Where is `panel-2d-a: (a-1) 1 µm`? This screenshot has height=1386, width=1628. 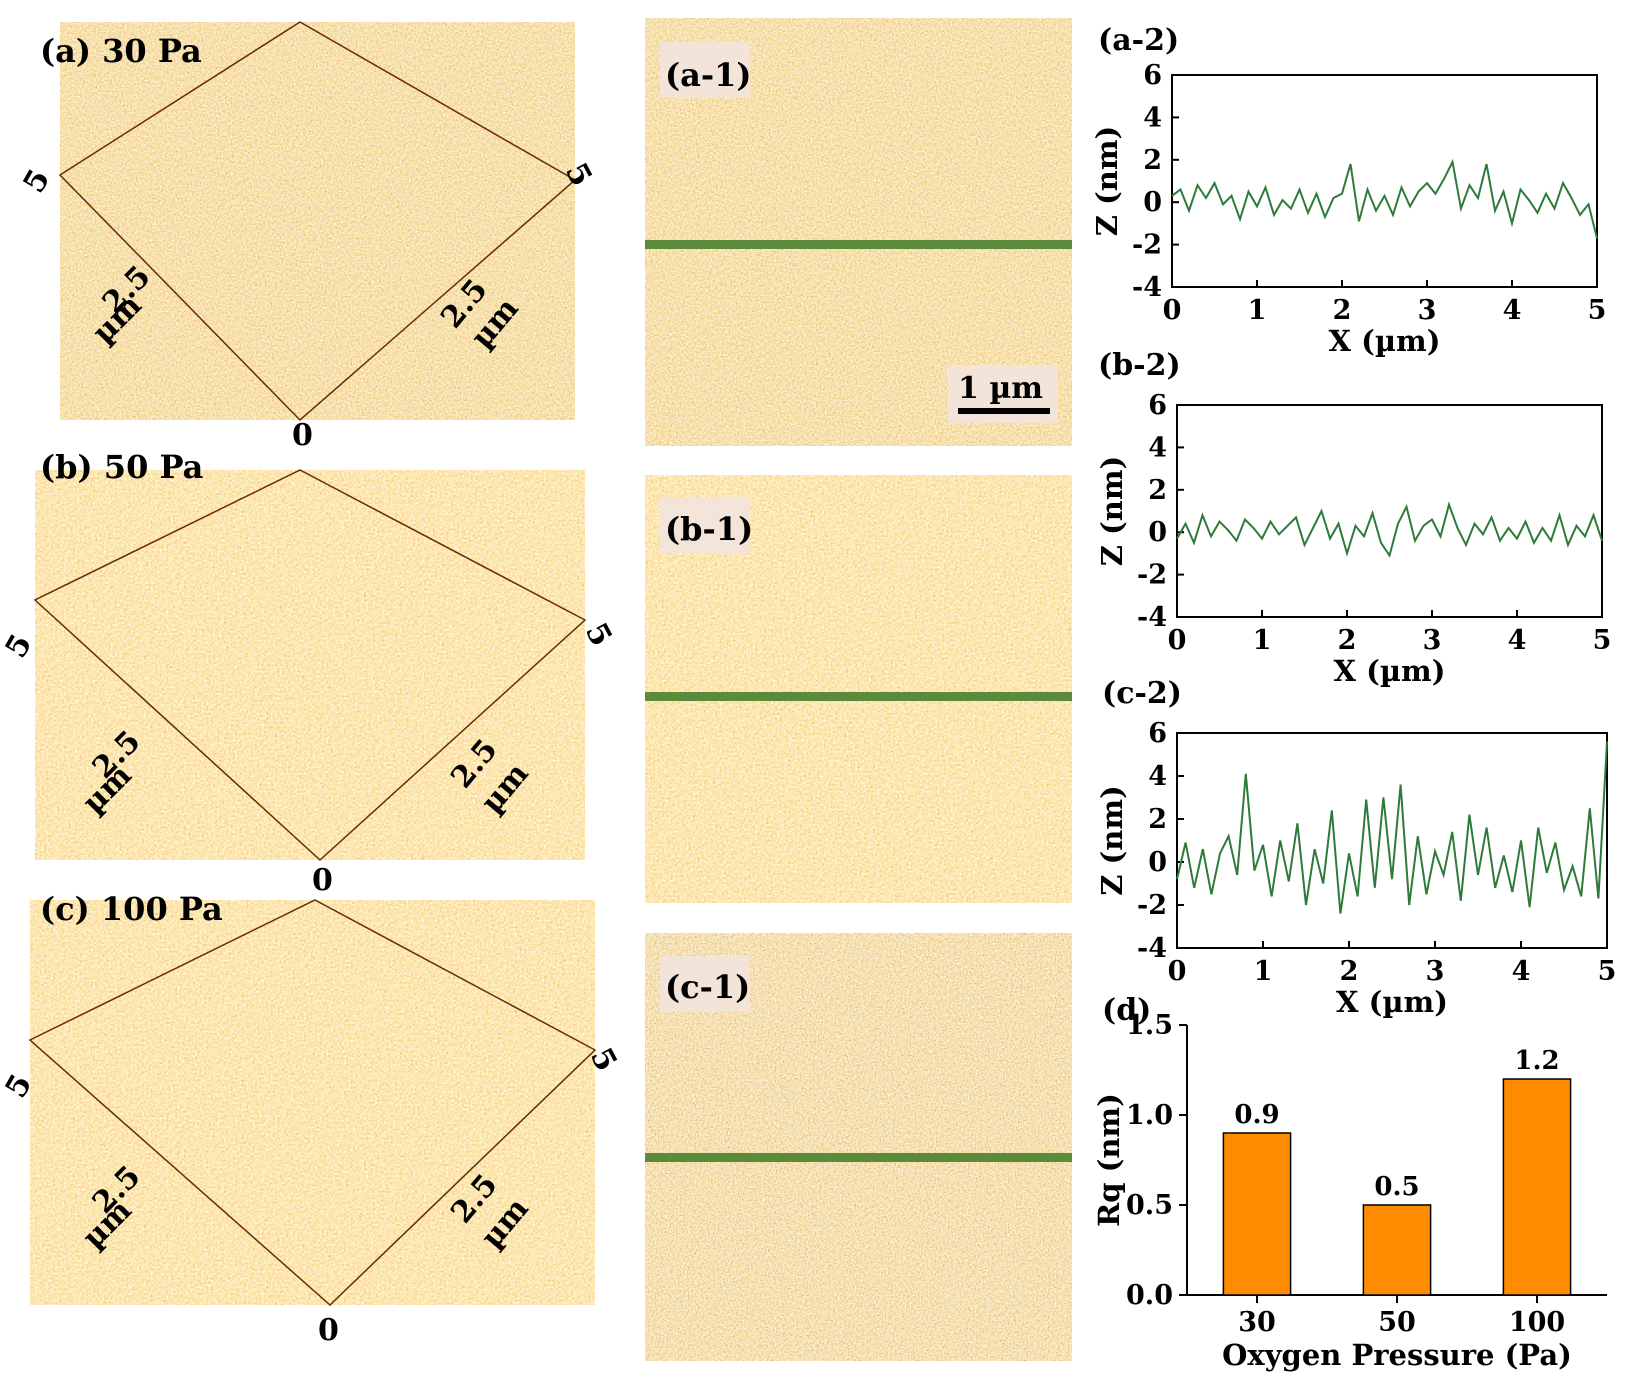 panel-2d-a: (a-1) 1 µm is located at coordinates (858, 232).